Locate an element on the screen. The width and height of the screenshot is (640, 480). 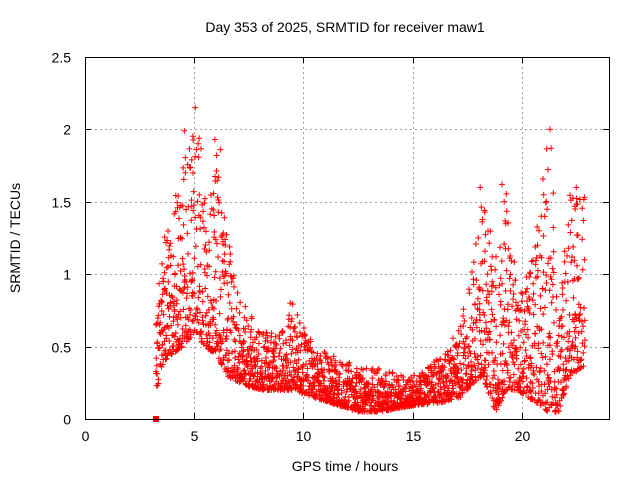
y-axis-label: SRMTID / TECUs is located at coordinates (15, 238).